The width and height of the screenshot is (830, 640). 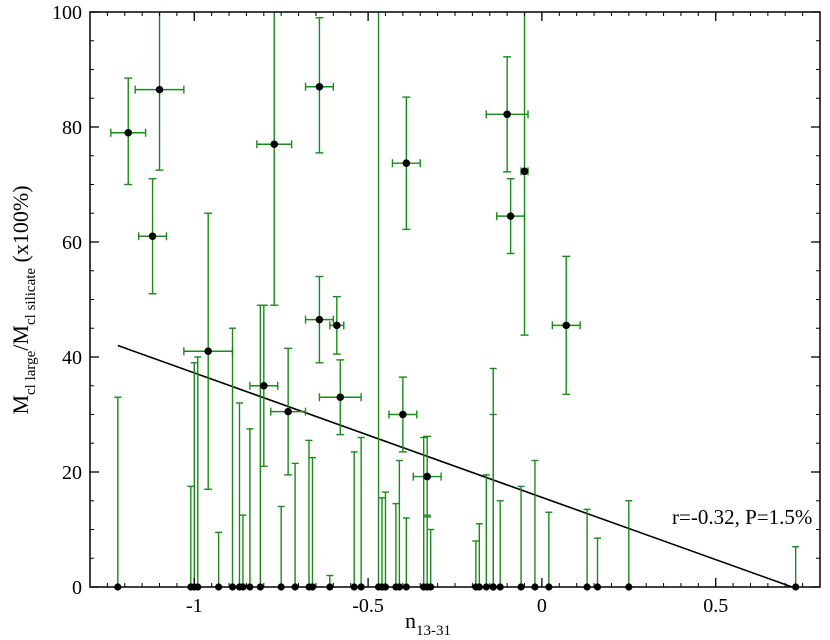 What do you see at coordinates (742, 517) in the screenshot?
I see `correlation-annotation: r=-0.32, P=1.5%` at bounding box center [742, 517].